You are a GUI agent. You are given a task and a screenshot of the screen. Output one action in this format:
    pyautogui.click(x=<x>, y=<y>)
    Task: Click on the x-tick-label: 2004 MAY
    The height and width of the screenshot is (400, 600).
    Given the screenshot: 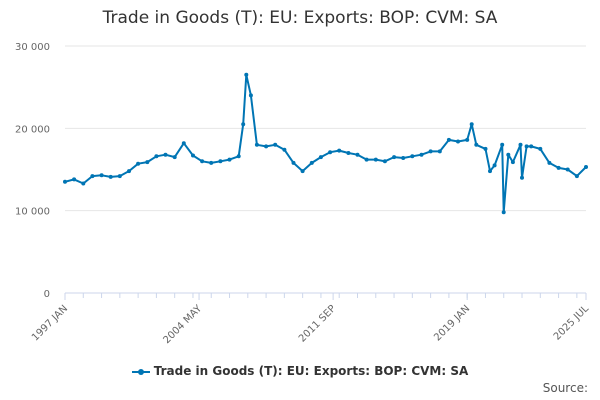 What is the action you would take?
    pyautogui.click(x=182, y=324)
    